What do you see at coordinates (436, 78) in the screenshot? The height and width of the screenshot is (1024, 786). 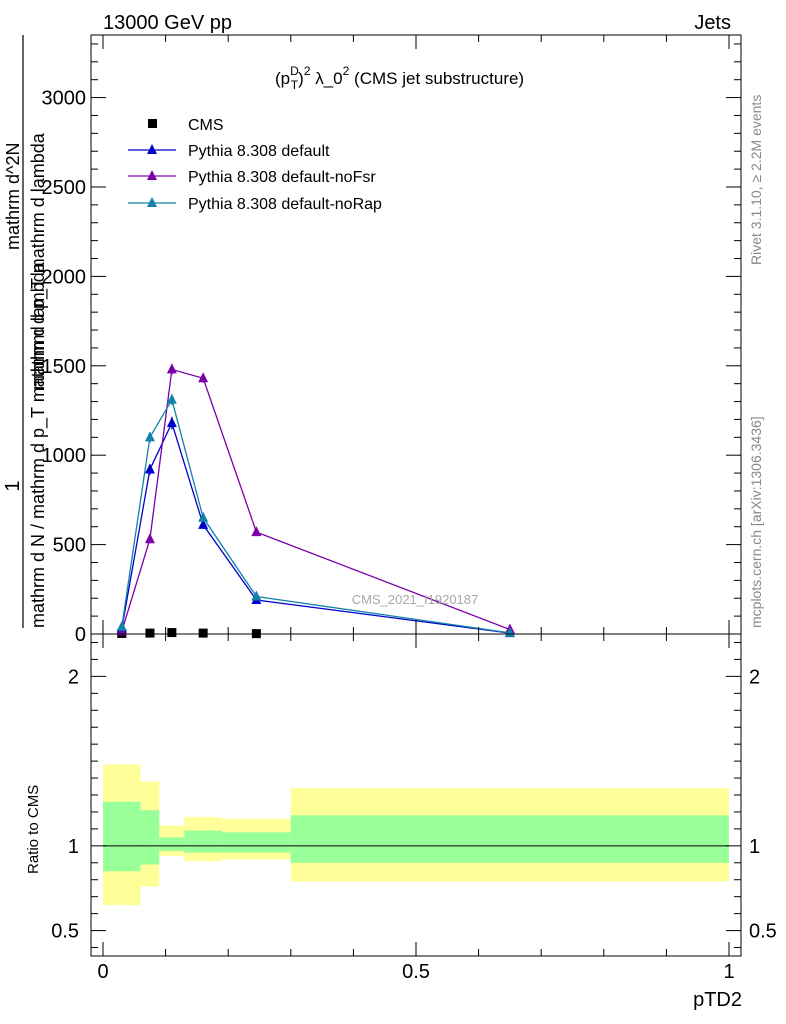 I see `title-part-d: (CMS jet substructure)` at bounding box center [436, 78].